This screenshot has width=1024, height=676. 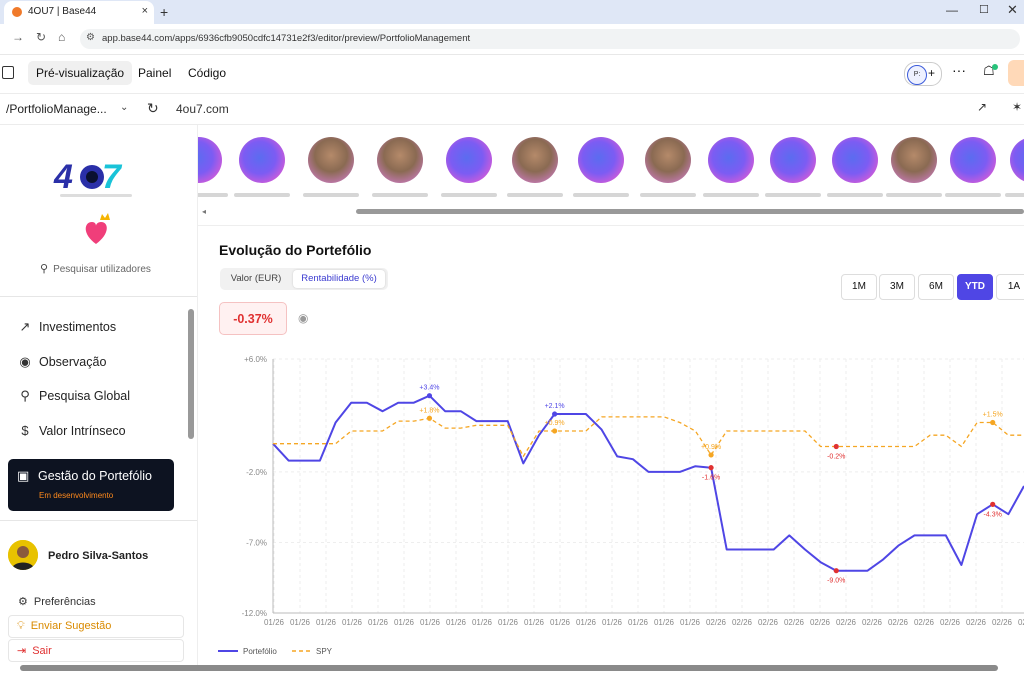 What do you see at coordinates (932, 73) in the screenshot?
I see `invite-icon: +` at bounding box center [932, 73].